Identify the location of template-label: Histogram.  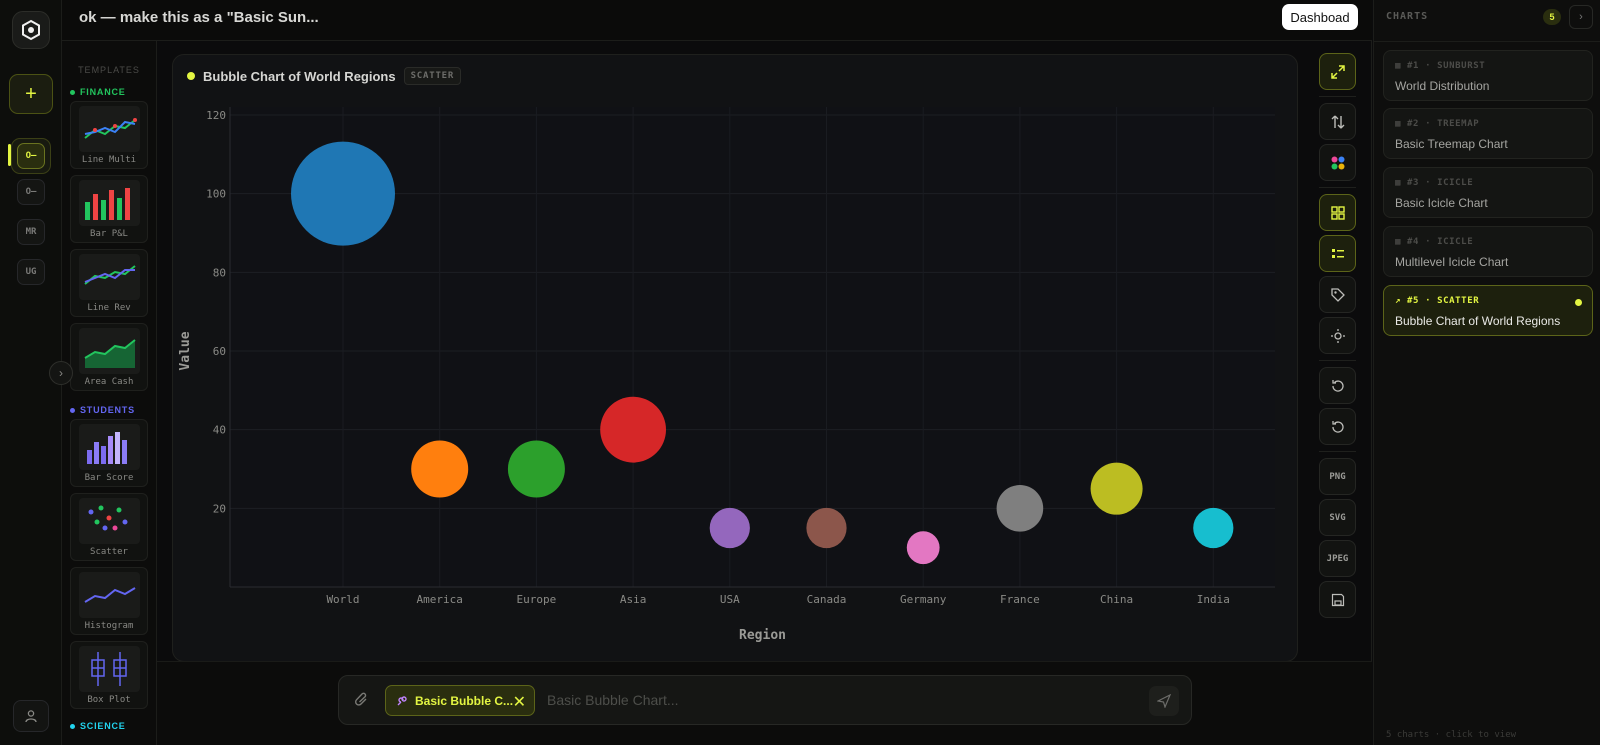
(109, 626).